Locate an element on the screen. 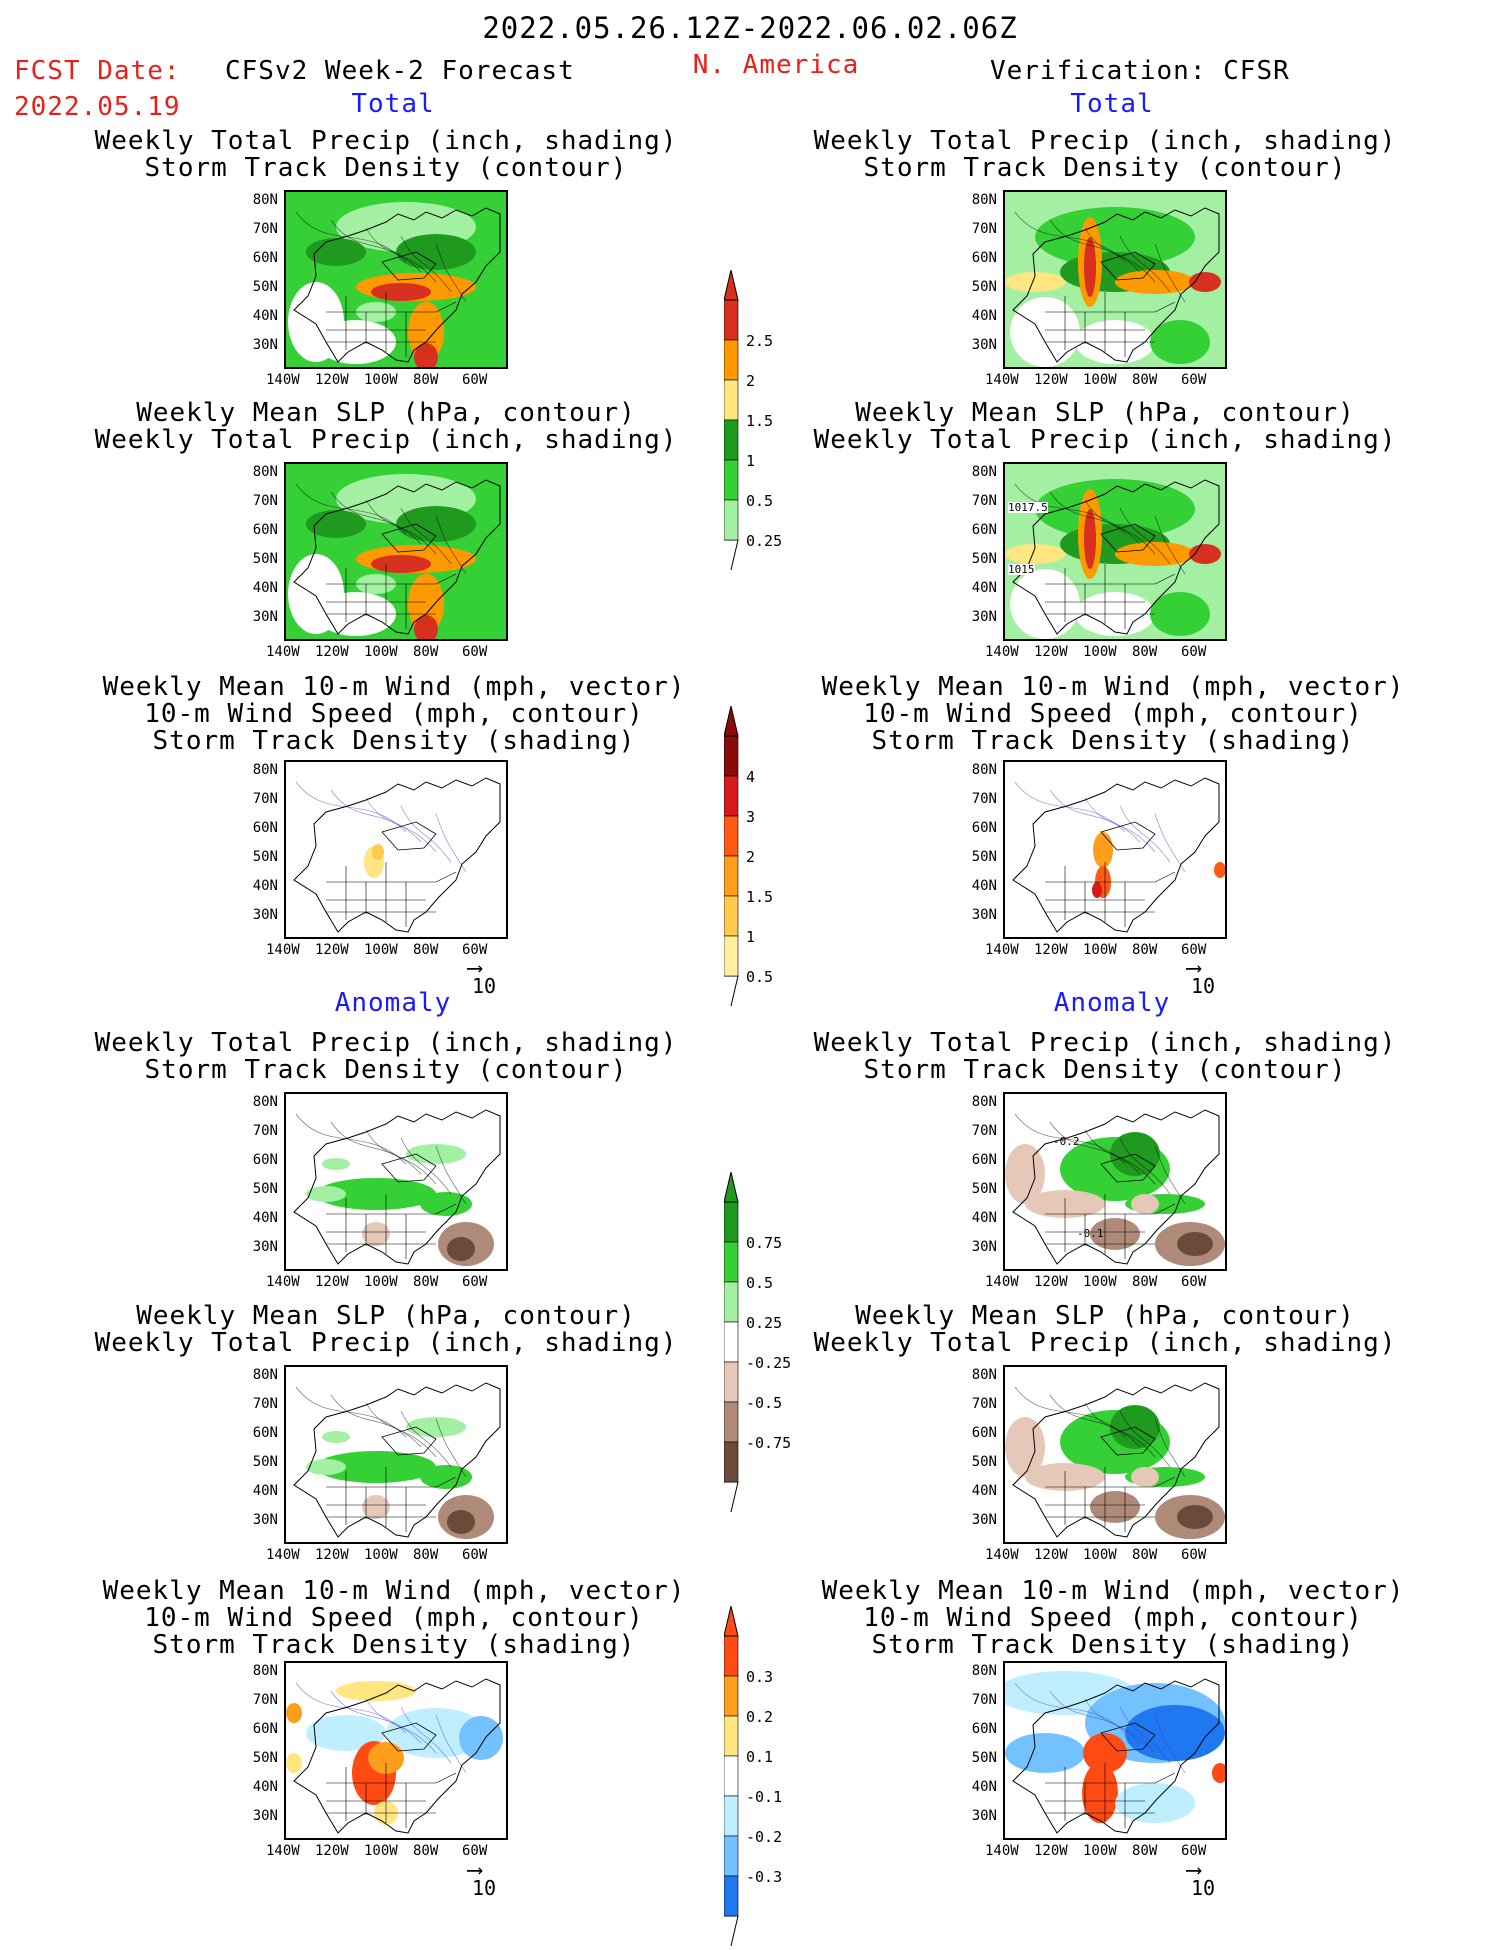  colorbar-label: -0.3 is located at coordinates (764, 1877).